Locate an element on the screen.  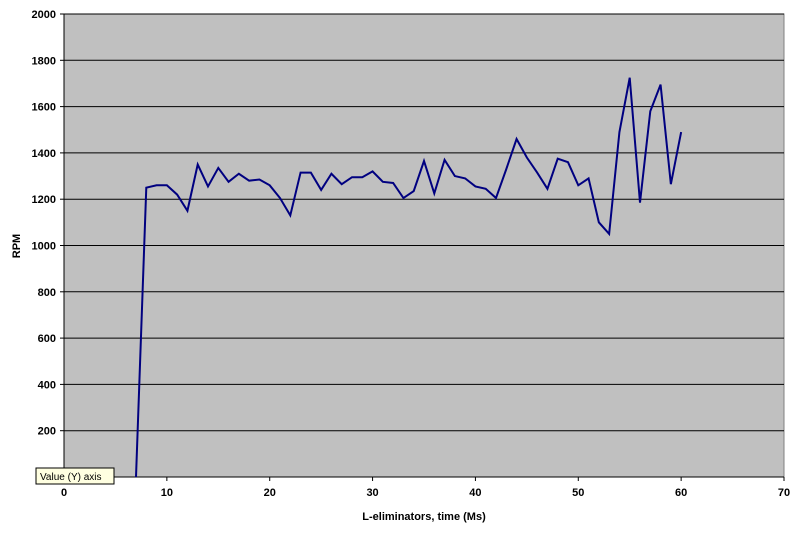
y-axis-title: RPM is located at coordinates (17, 246).